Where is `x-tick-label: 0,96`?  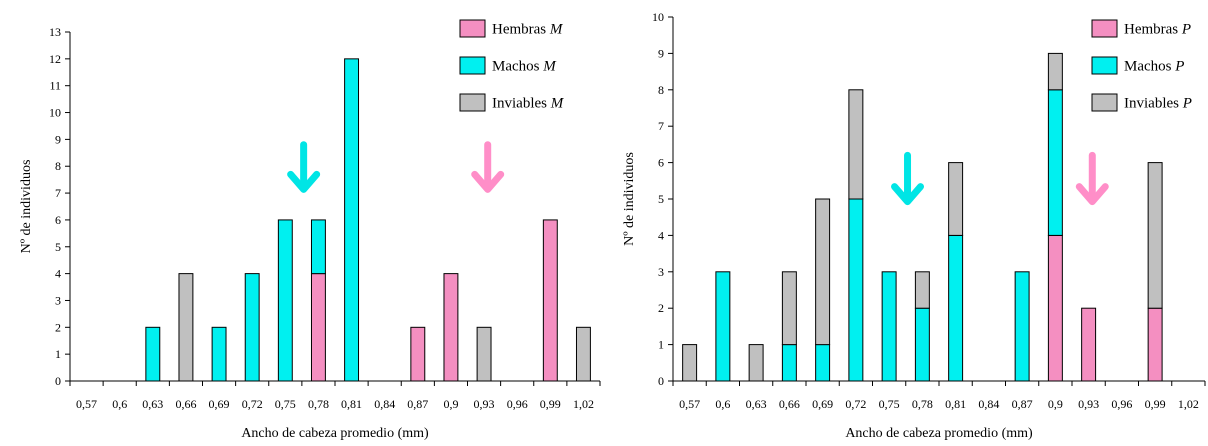 x-tick-label: 0,96 is located at coordinates (1121, 404).